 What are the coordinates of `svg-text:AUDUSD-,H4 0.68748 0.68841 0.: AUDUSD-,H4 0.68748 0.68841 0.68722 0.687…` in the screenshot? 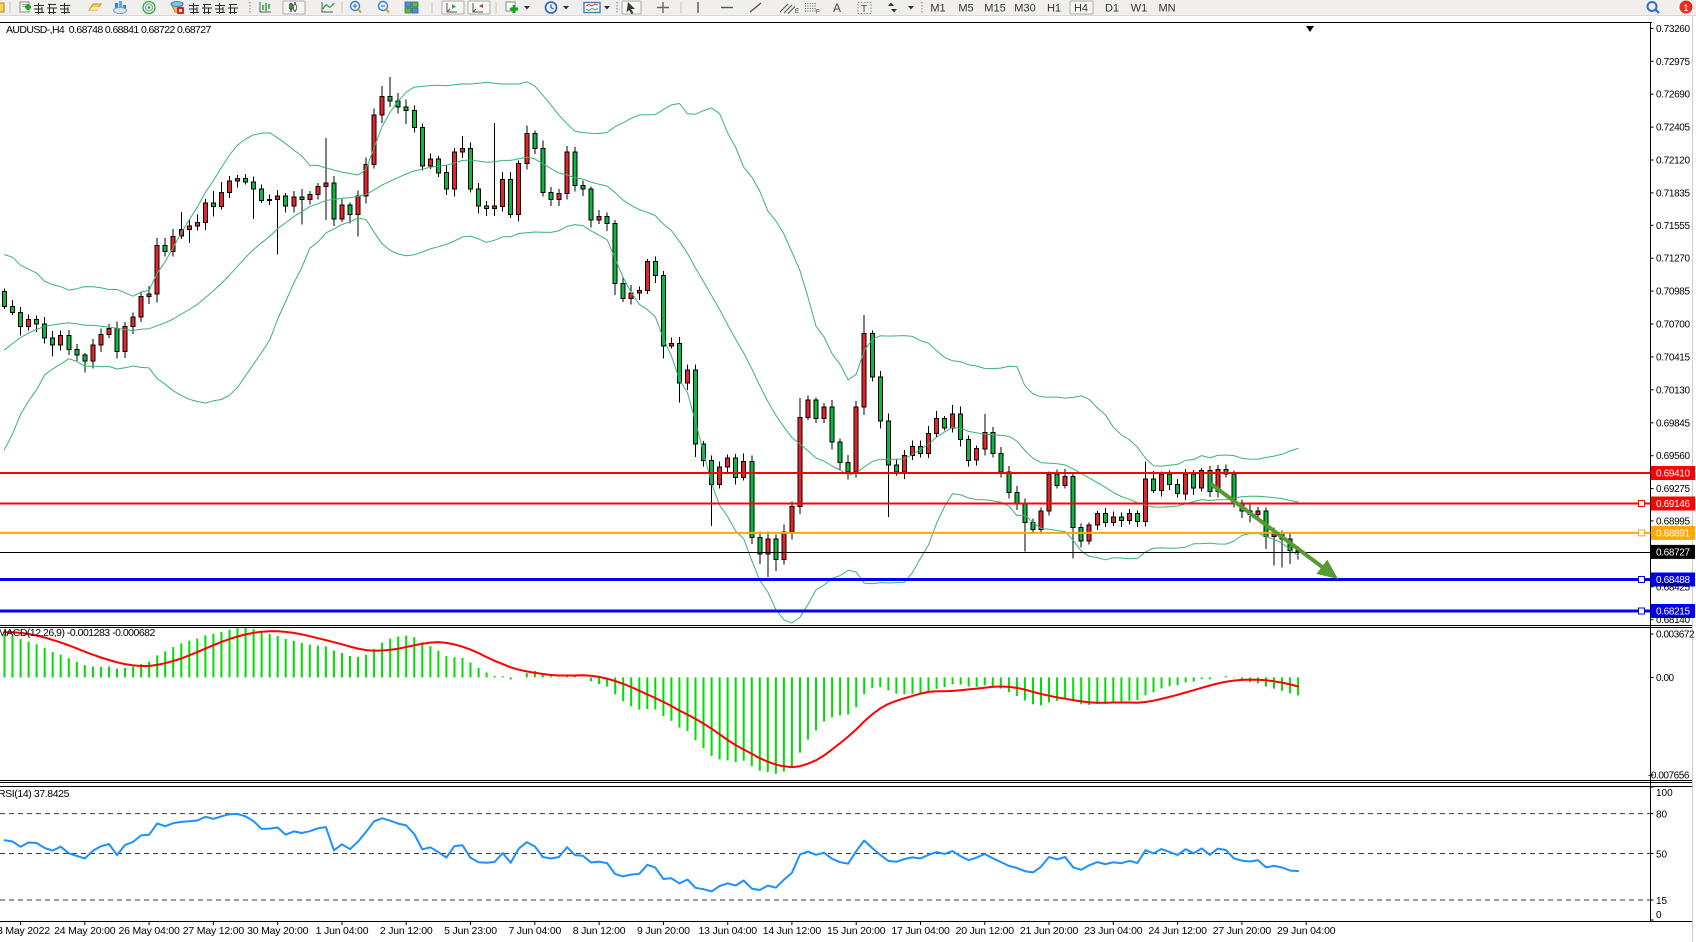 It's located at (109, 30).